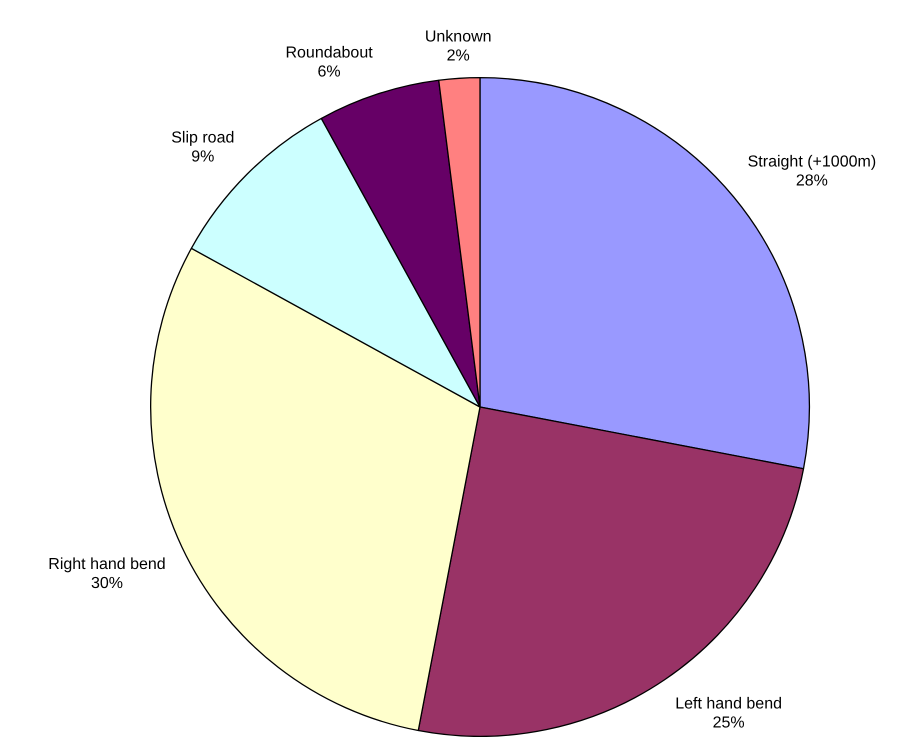 This screenshot has width=921, height=737. I want to click on data-label: 25%, so click(728, 723).